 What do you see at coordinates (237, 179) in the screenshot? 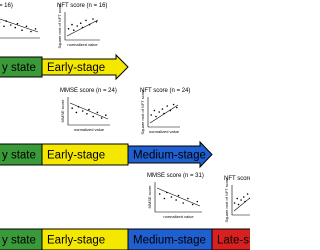
I see `plot-title: NFT score` at bounding box center [237, 179].